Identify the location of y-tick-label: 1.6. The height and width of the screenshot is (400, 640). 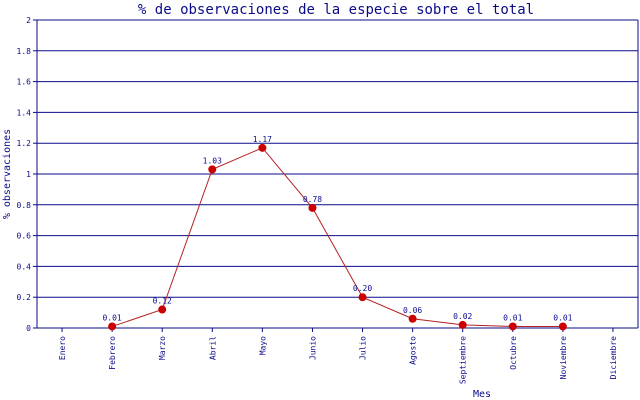
(24, 82).